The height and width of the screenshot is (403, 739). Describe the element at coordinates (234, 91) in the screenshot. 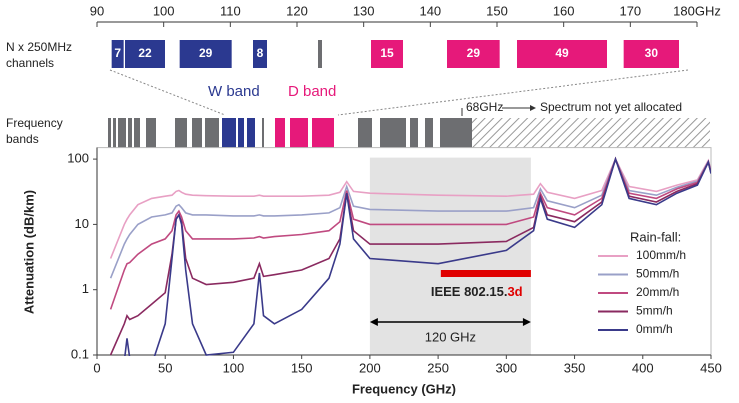

I see `w-band-label: W band` at that location.